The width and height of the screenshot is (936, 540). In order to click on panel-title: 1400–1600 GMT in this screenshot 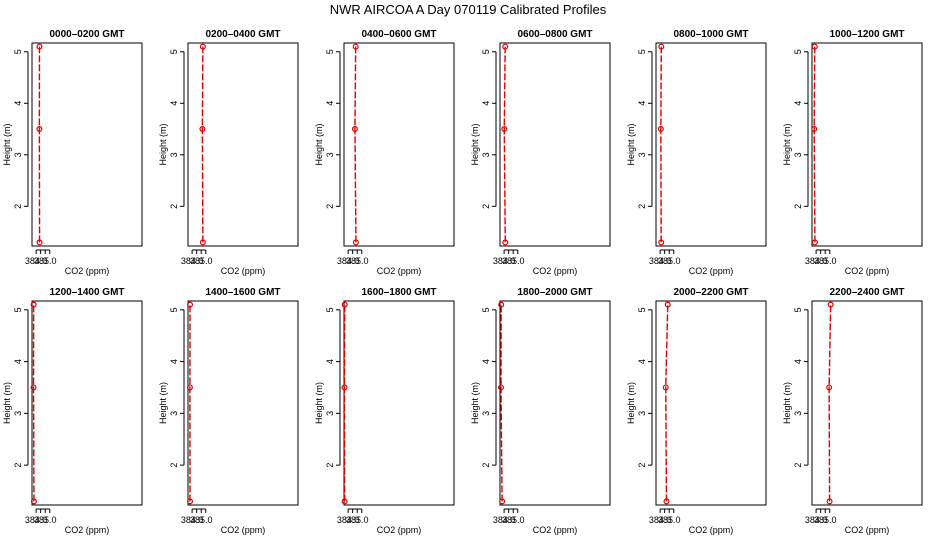, I will do `click(242, 292)`.